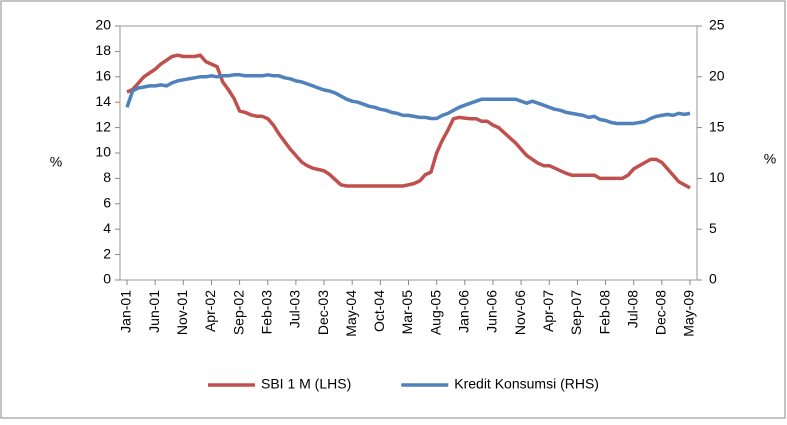 The image size is (787, 425). What do you see at coordinates (661, 312) in the screenshot?
I see `x-tick-label: Dec-08` at bounding box center [661, 312].